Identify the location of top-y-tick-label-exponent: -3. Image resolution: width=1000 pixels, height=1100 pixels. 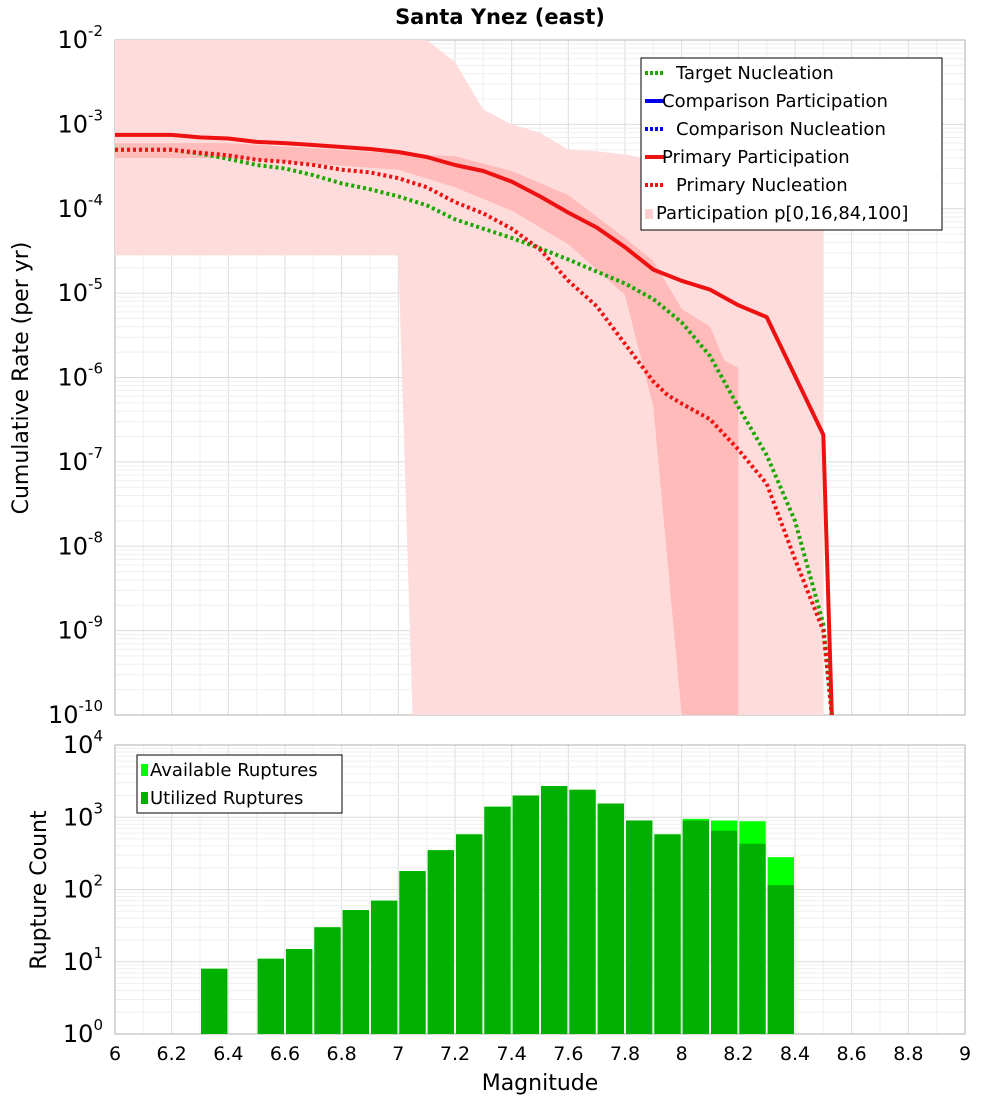
(95, 115).